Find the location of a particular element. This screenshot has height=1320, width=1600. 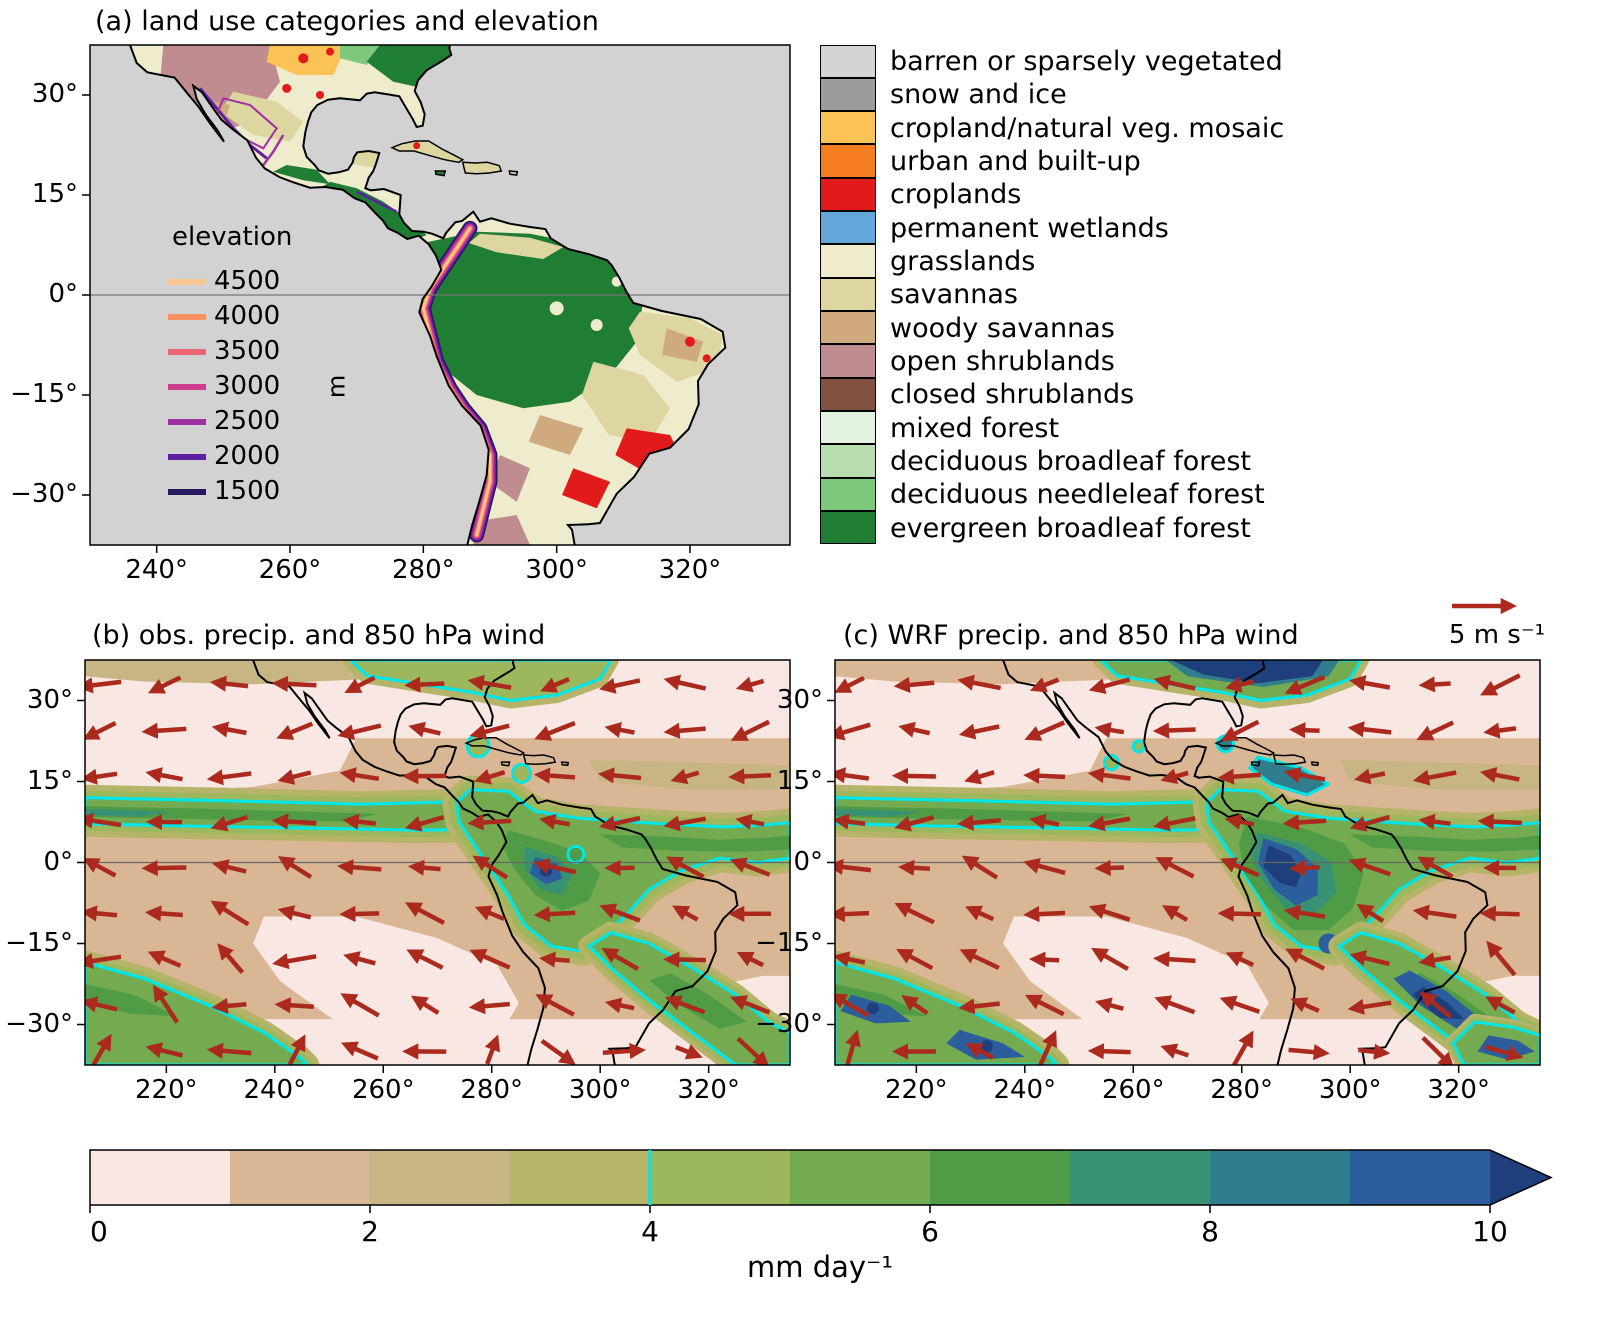

landuse-legend-item: savannas is located at coordinates (1200, 294).